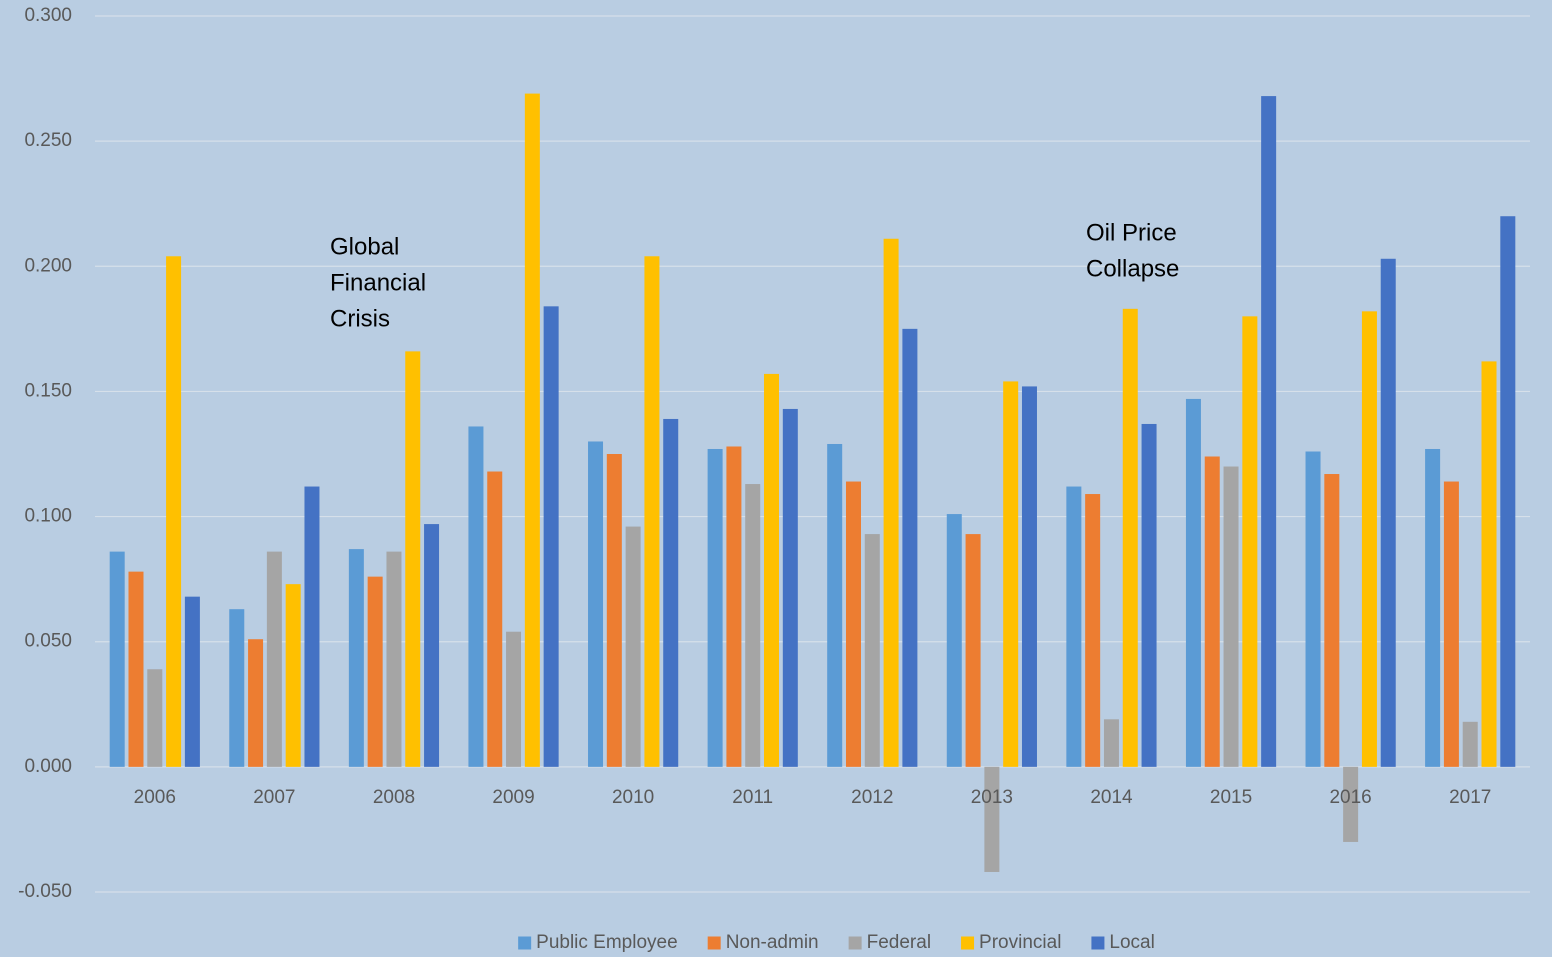 This screenshot has width=1552, height=957. Describe the element at coordinates (378, 282) in the screenshot. I see `annotation: Financial` at that location.